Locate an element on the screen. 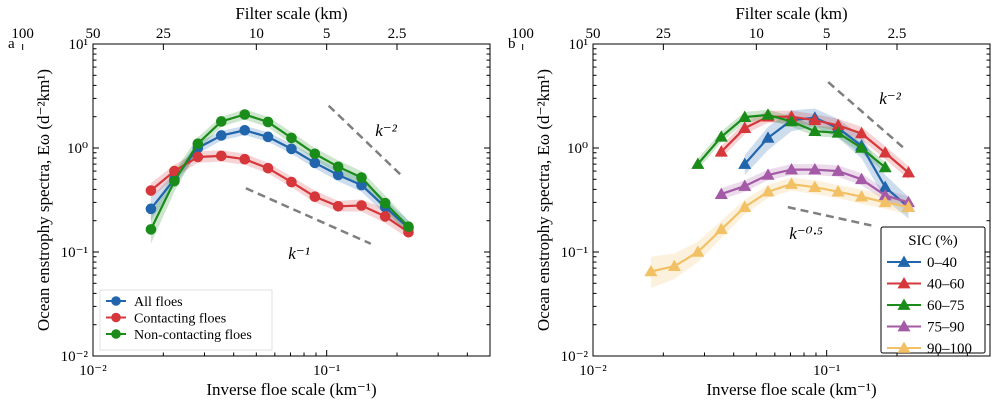 The image size is (996, 404). legend-entry: 0–40 is located at coordinates (942, 263).